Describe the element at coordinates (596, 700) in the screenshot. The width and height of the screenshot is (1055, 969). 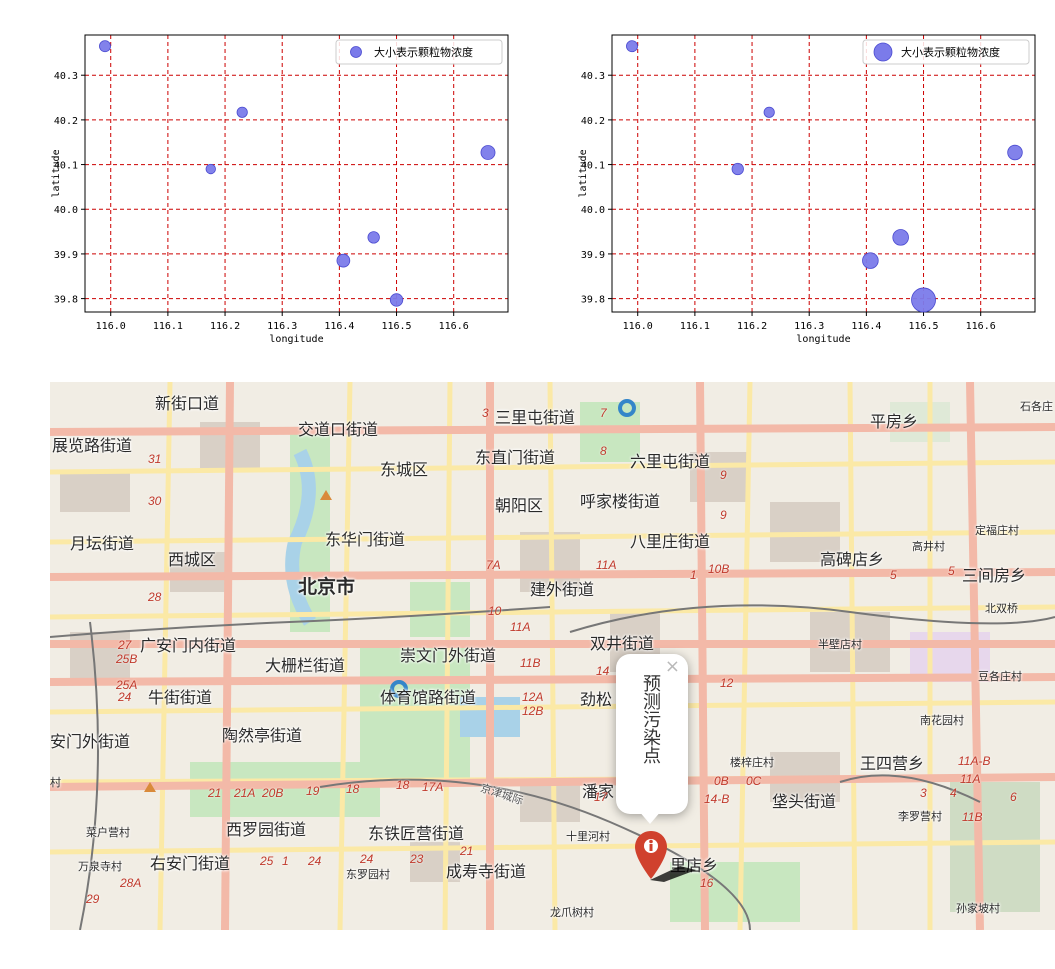
I see `map-label: 劲松` at that location.